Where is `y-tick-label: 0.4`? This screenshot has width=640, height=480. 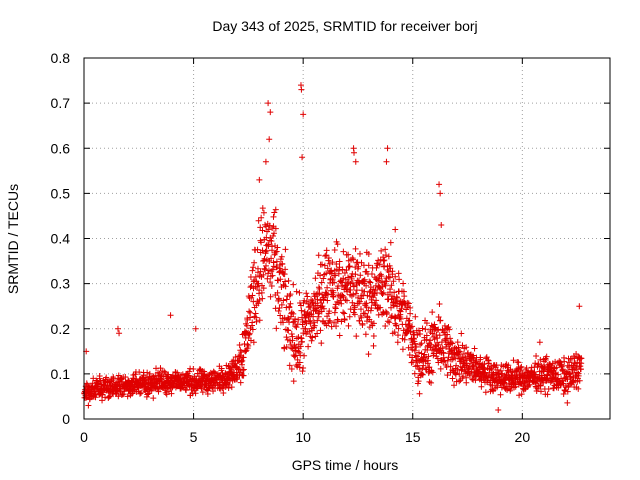
y-tick-label: 0.4 is located at coordinates (61, 239).